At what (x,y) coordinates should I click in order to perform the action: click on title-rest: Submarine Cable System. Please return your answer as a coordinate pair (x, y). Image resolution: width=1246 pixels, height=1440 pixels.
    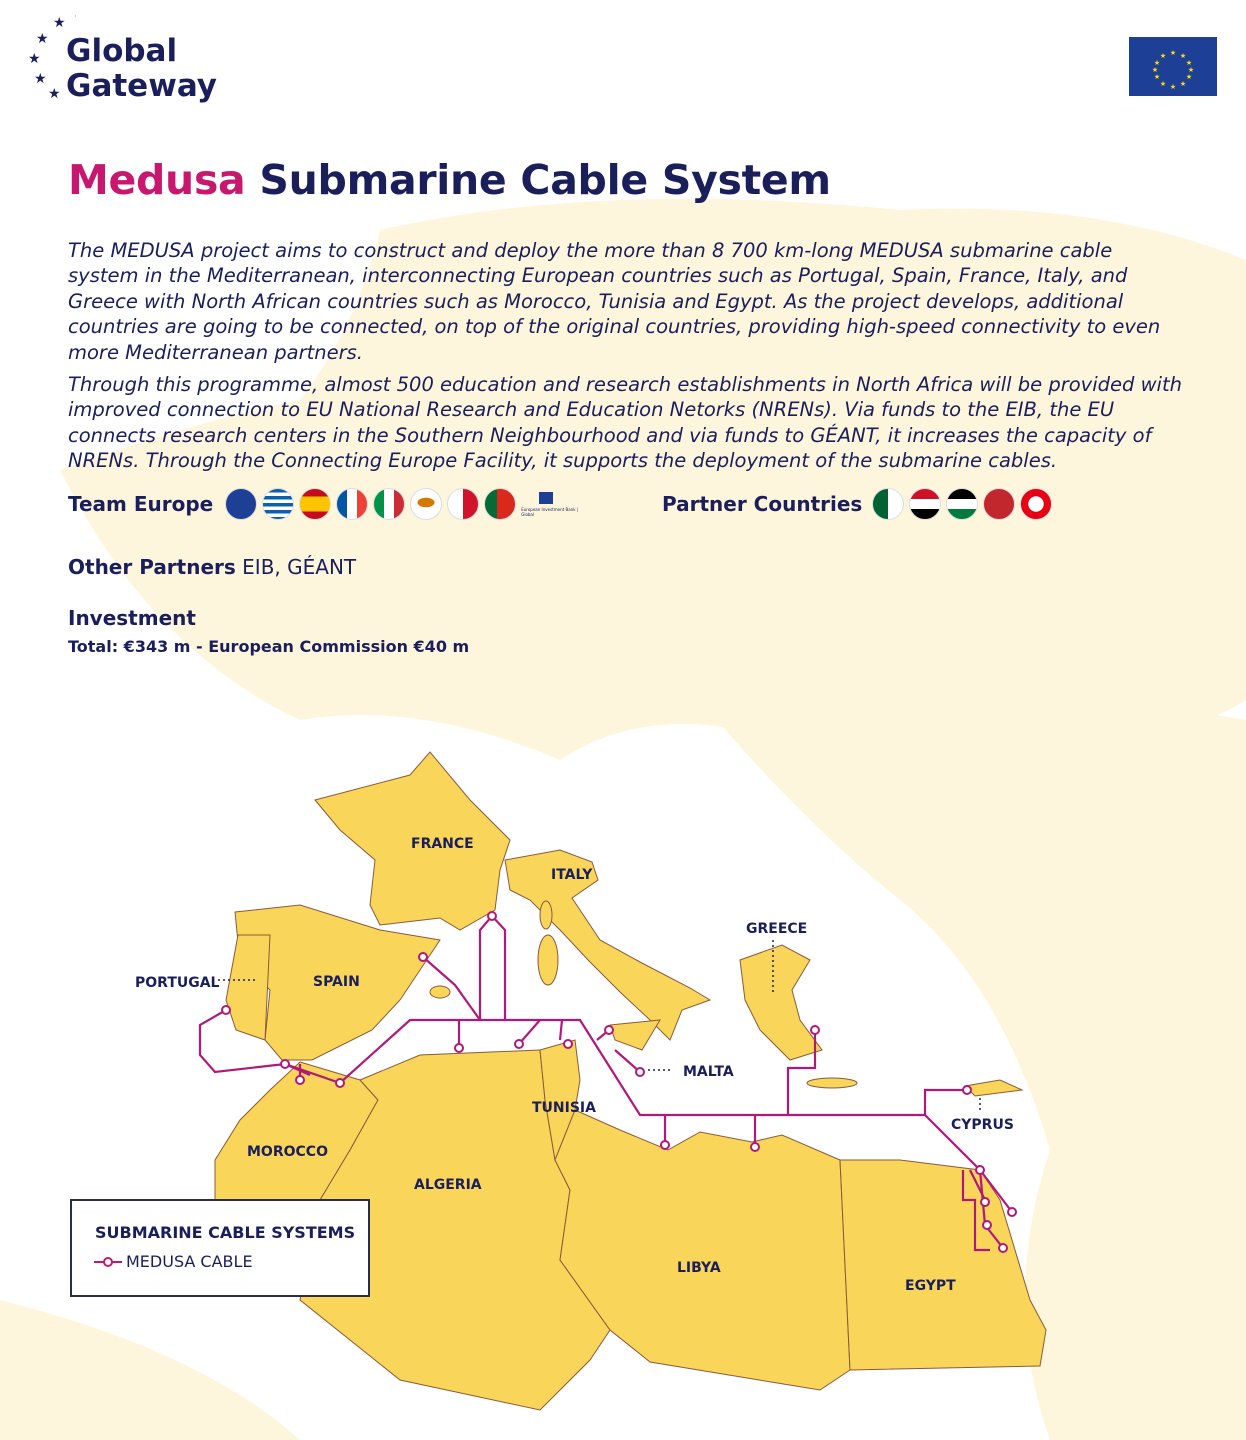
    Looking at the image, I should click on (545, 180).